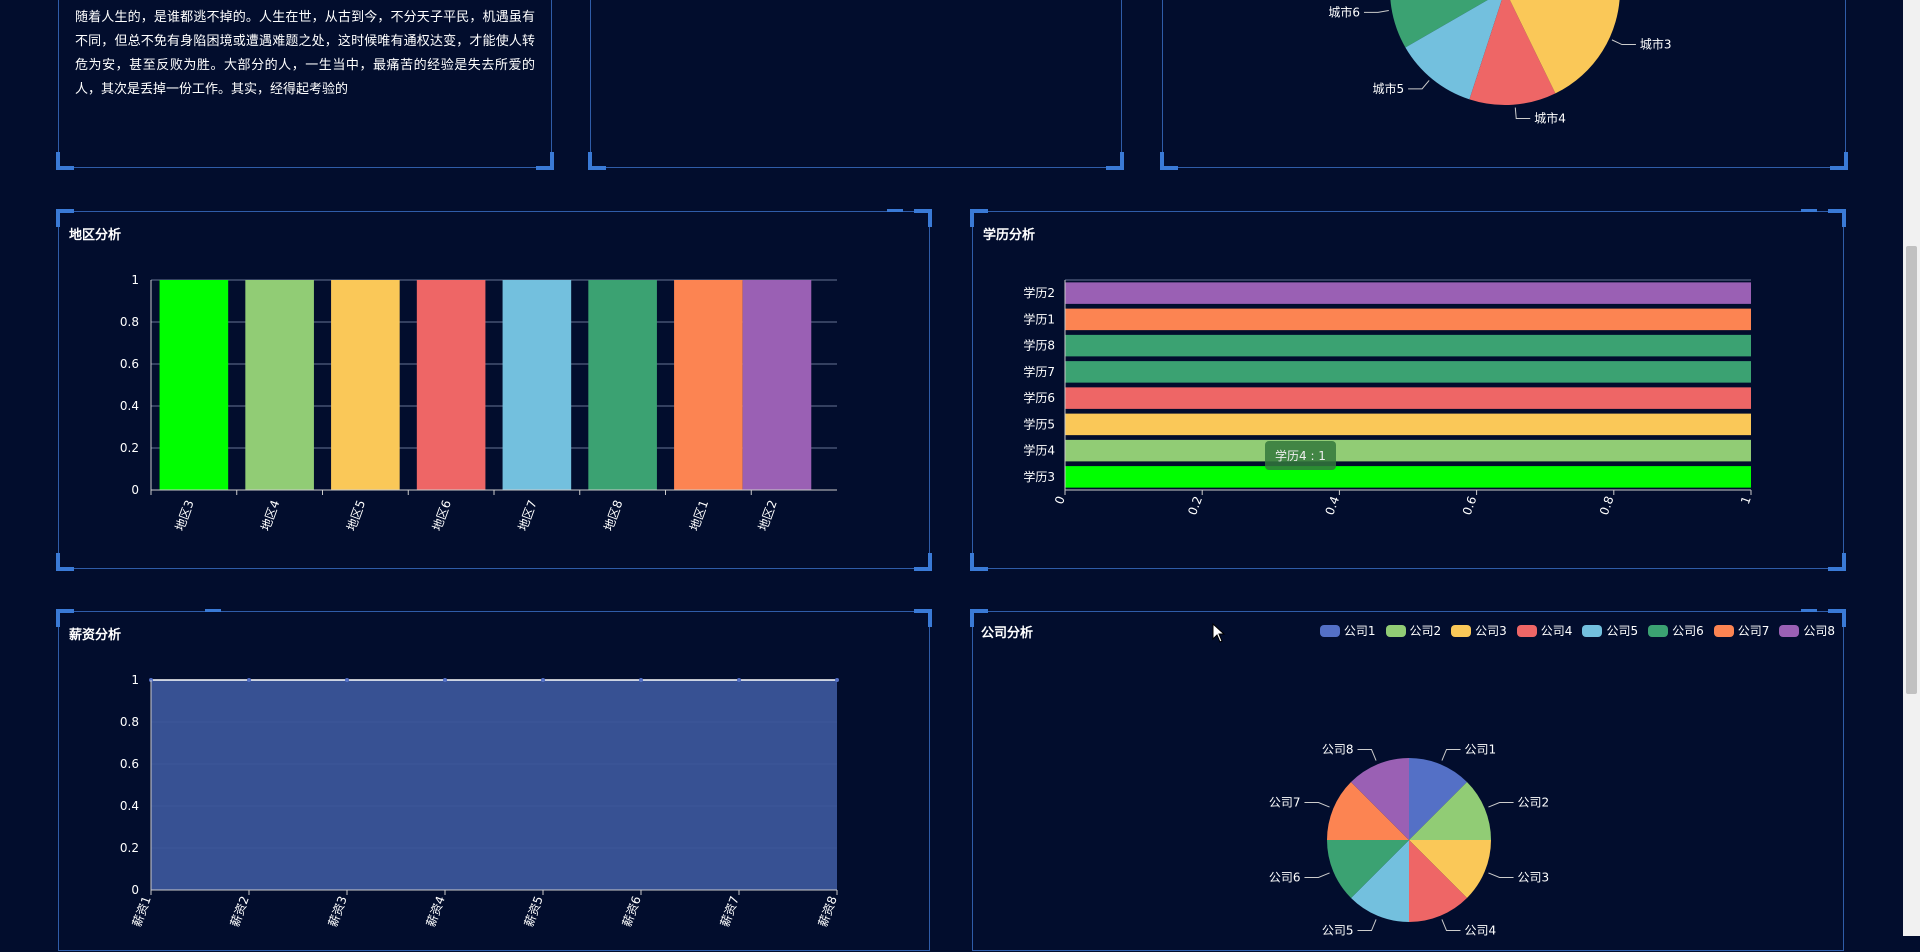  What do you see at coordinates (828, 911) in the screenshot?
I see `x-tick-label: 薪资8` at bounding box center [828, 911].